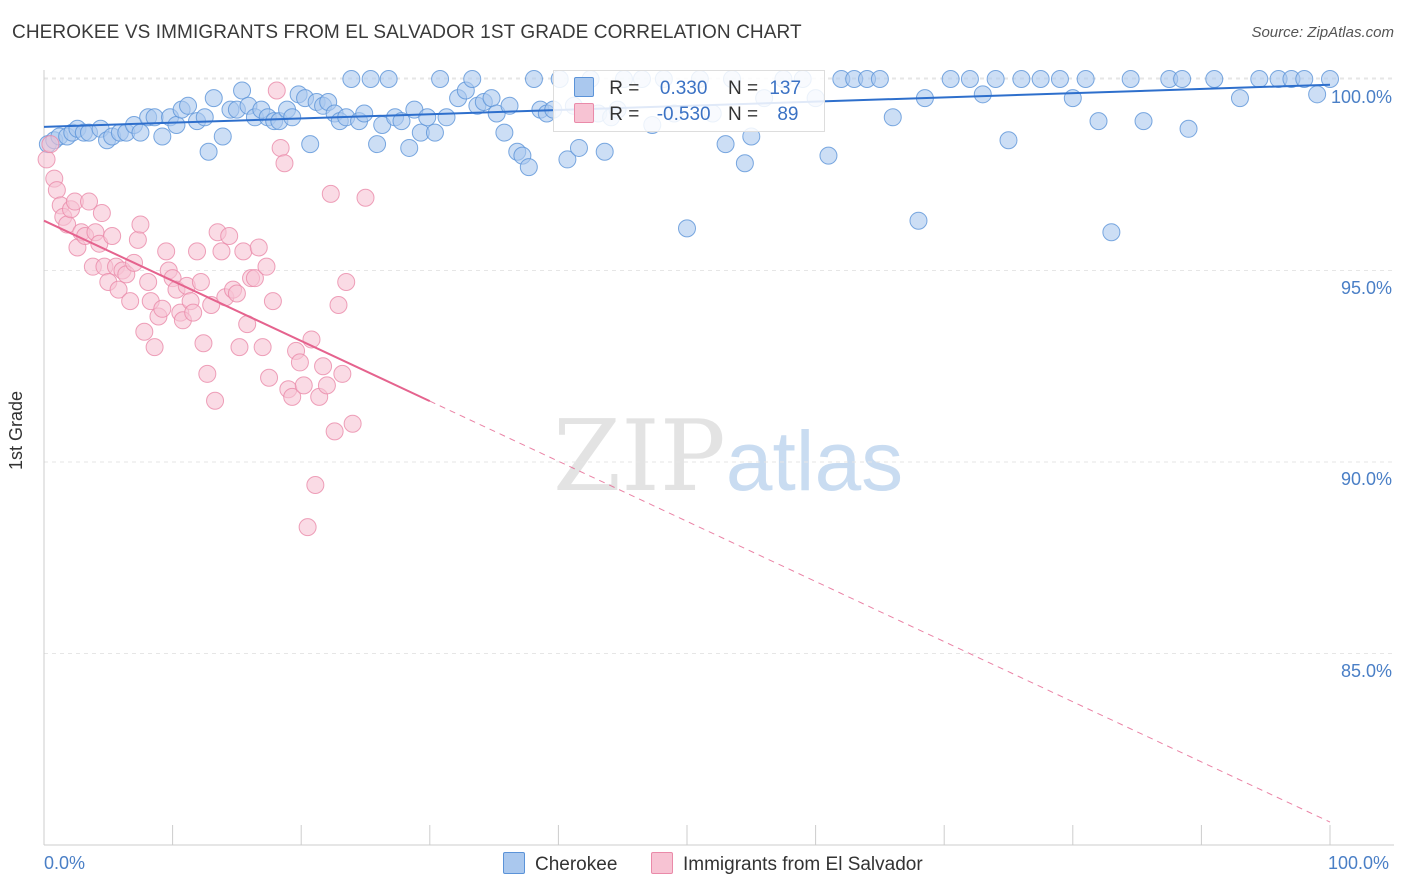  What do you see at coordinates (1322, 32) in the screenshot?
I see `source-label: Source: ZipAtlas.com` at bounding box center [1322, 32].